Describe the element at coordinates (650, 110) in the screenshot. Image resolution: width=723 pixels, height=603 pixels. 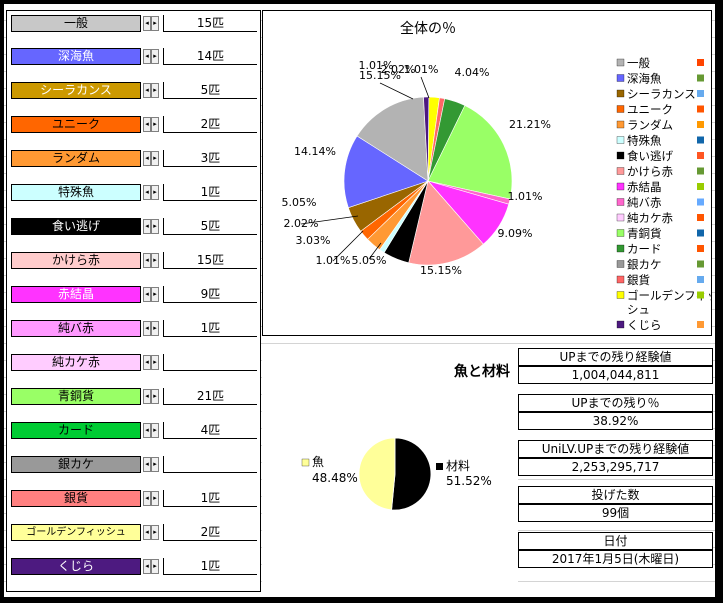
I see `legend-label: ユニーク` at that location.